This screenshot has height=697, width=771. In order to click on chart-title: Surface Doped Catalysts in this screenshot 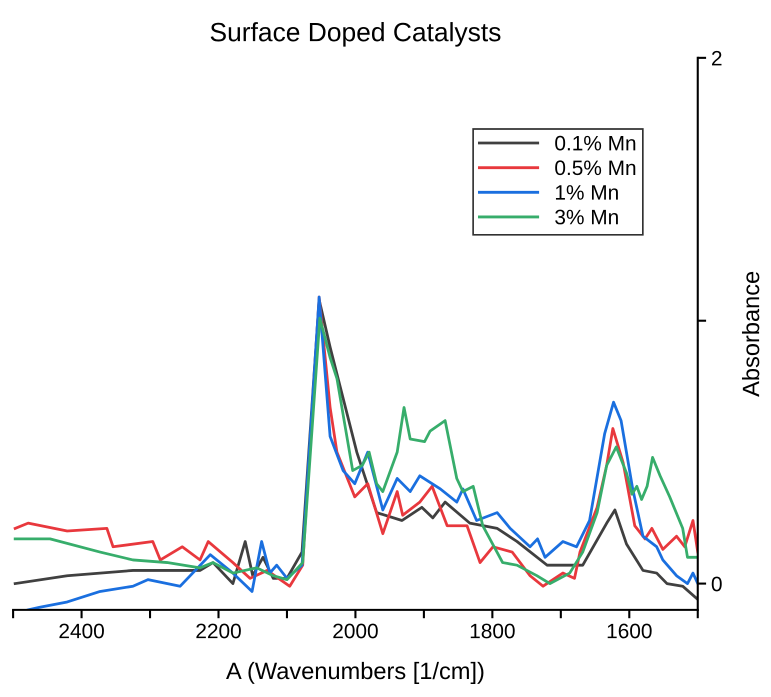, I will do `click(355, 34)`.